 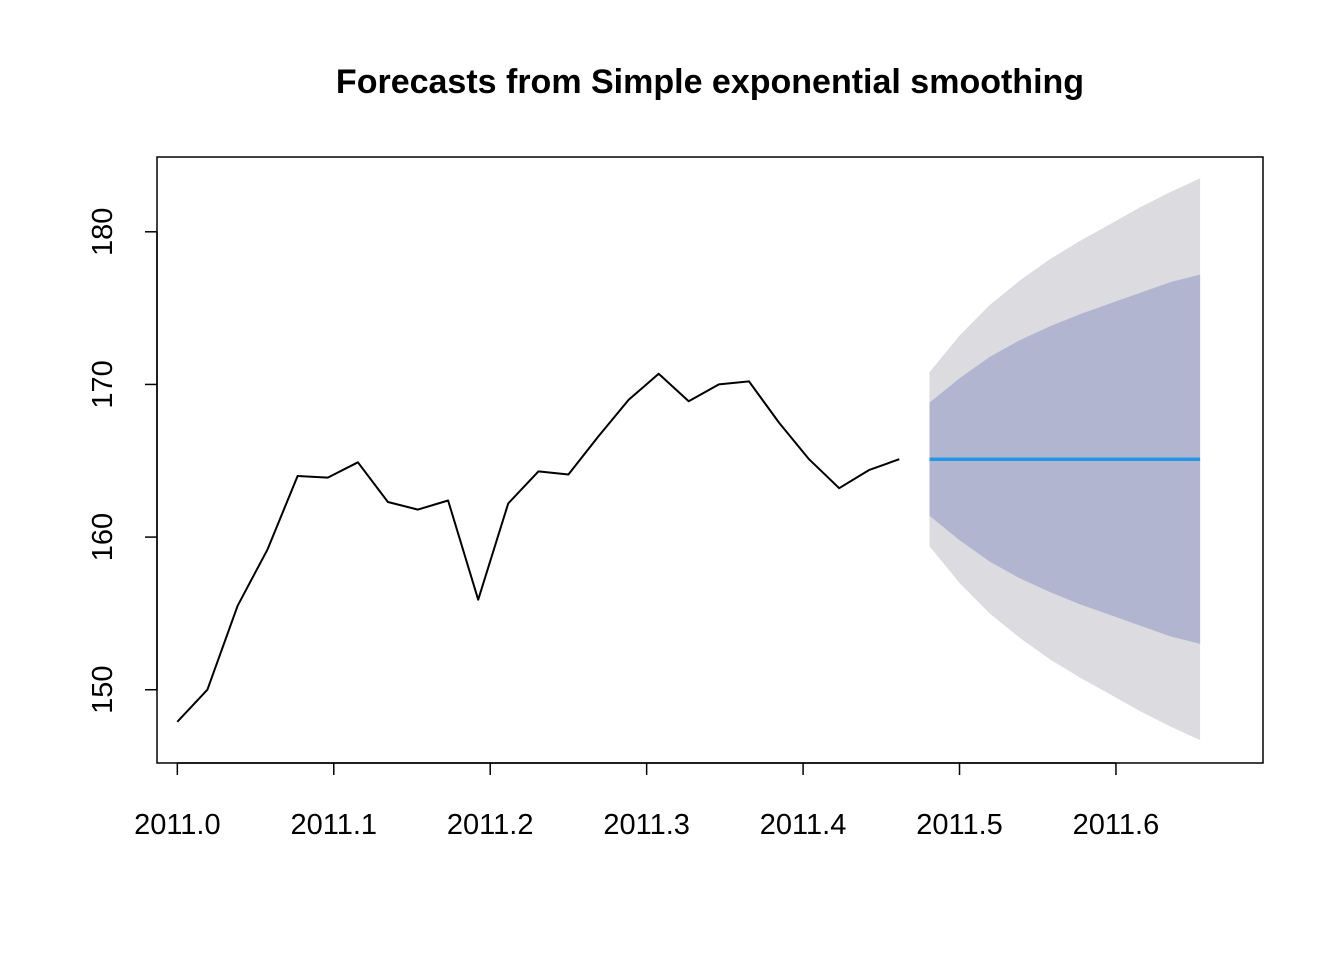 I want to click on y-axis: 150 160 170 180, so click(x=122, y=461).